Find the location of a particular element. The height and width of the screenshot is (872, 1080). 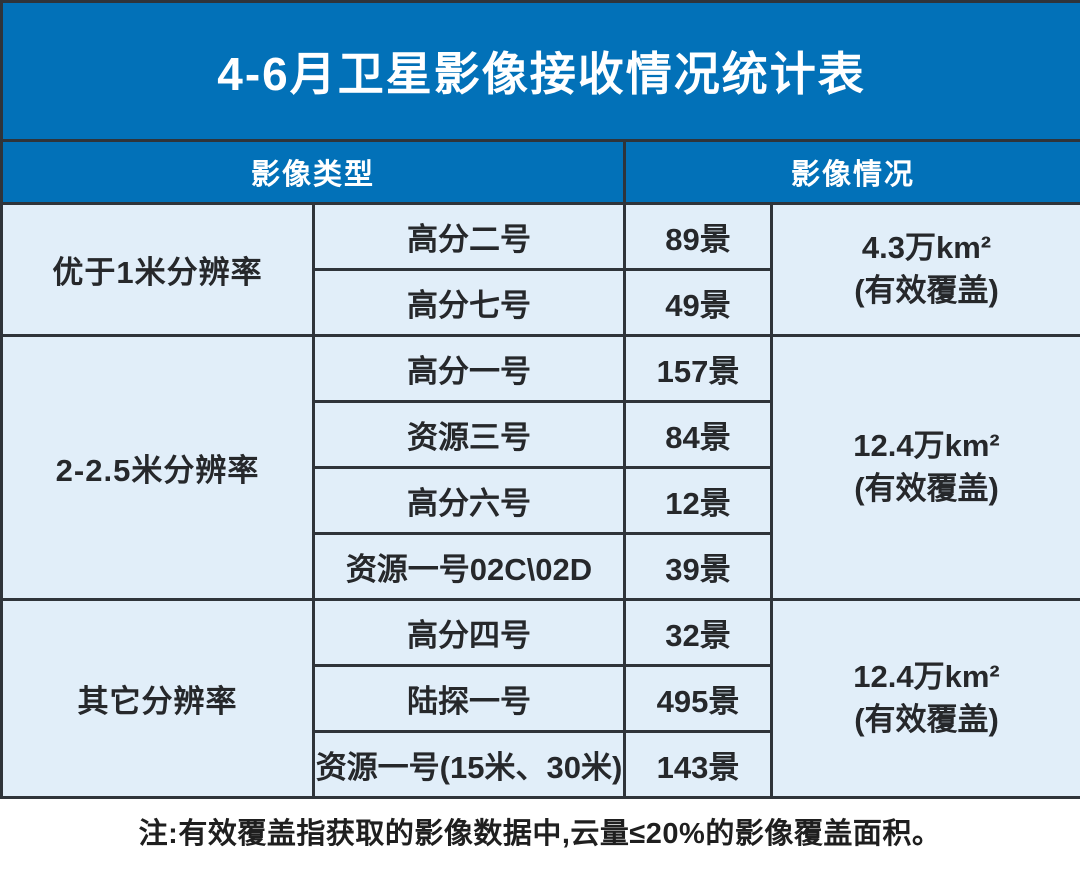

satellite-cell-0-0: 高分二号 is located at coordinates (469, 236).